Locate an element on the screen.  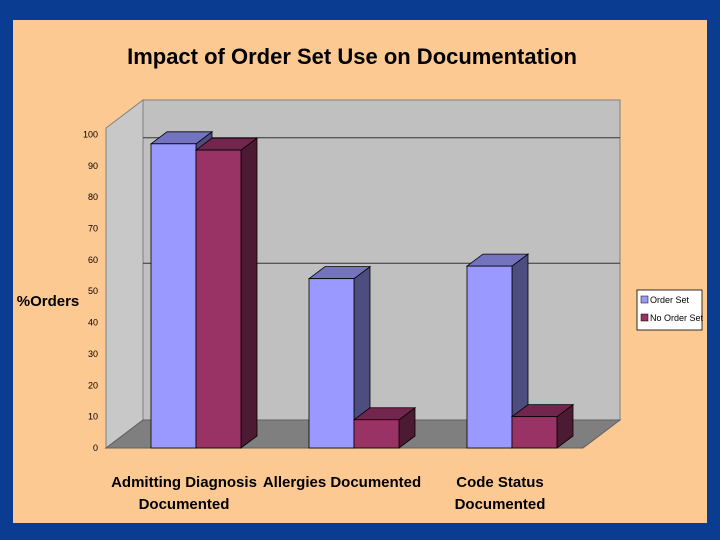
legend-label: Order Set is located at coordinates (670, 300).